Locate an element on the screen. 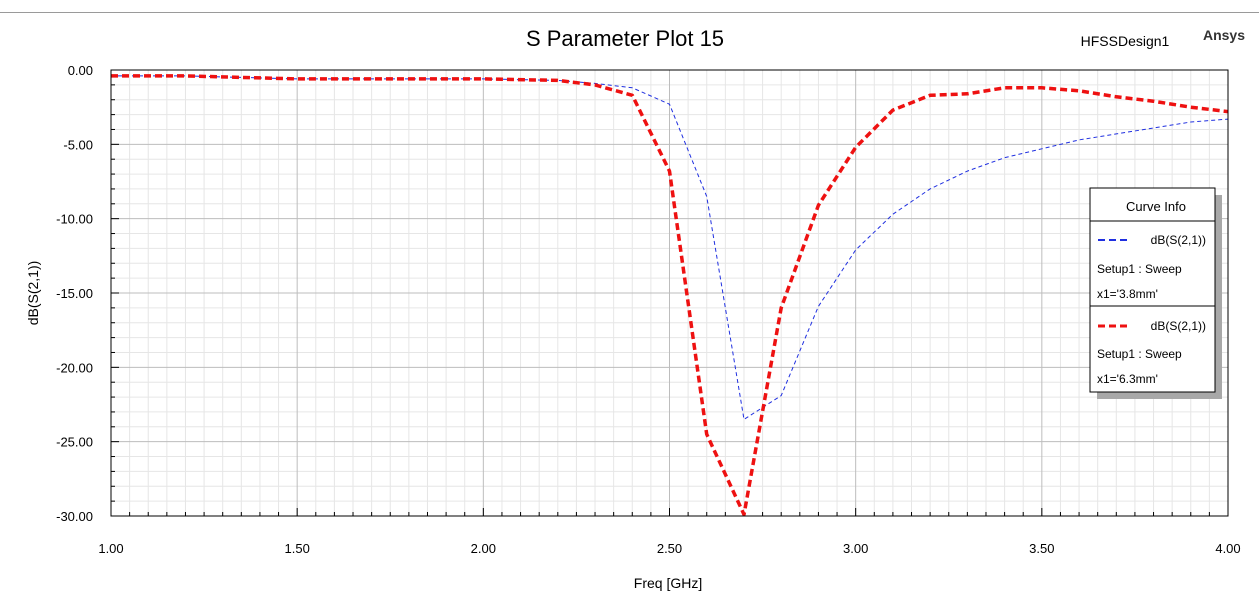 The height and width of the screenshot is (596, 1259). header-divider is located at coordinates (629, 12).